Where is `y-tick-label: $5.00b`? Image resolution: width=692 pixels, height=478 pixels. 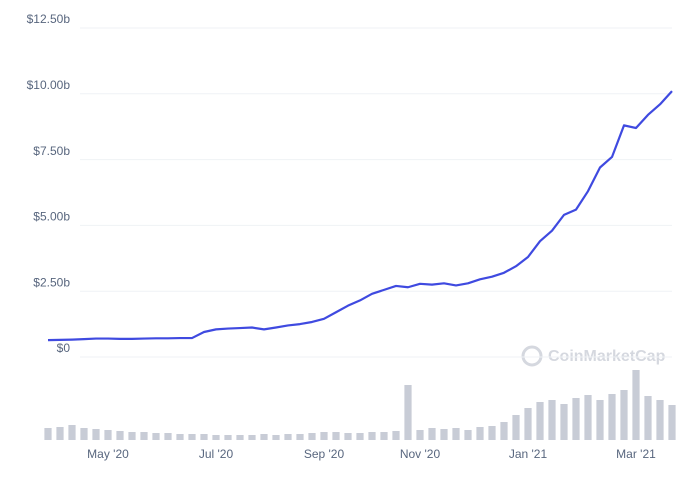
y-tick-label: $5.00b is located at coordinates (51, 217).